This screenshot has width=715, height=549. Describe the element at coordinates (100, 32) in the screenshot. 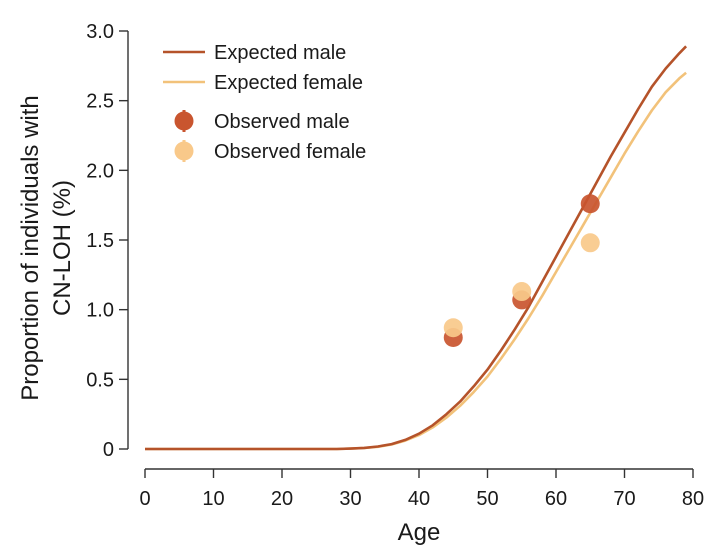

I see `y-tick-label: 3.0` at that location.